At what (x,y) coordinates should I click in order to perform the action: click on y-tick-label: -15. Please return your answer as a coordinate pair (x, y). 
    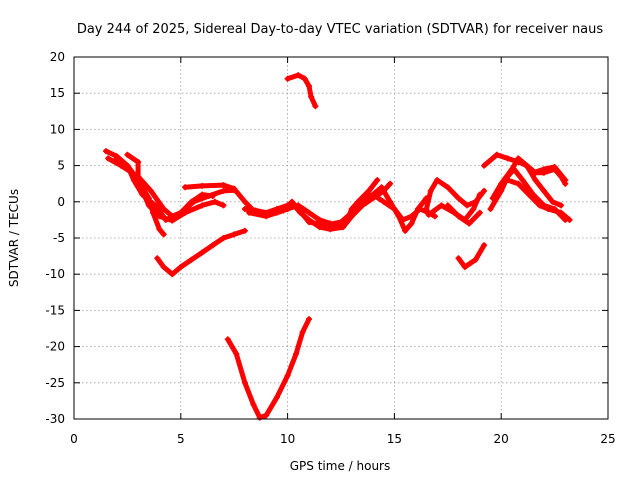
    Looking at the image, I should click on (55, 310).